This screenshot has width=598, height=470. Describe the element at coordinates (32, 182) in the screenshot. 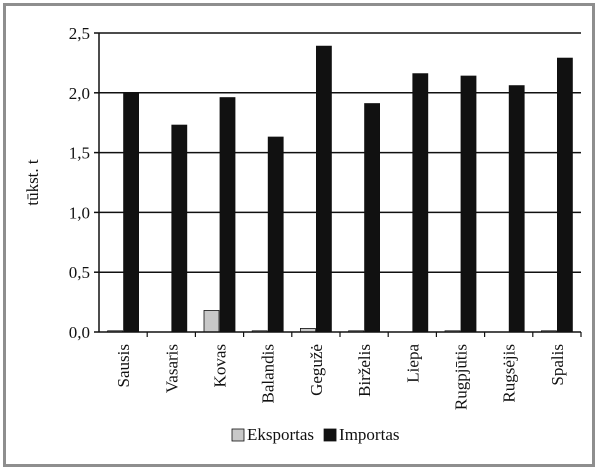

I see `y-axis-title: tūkst. t` at that location.